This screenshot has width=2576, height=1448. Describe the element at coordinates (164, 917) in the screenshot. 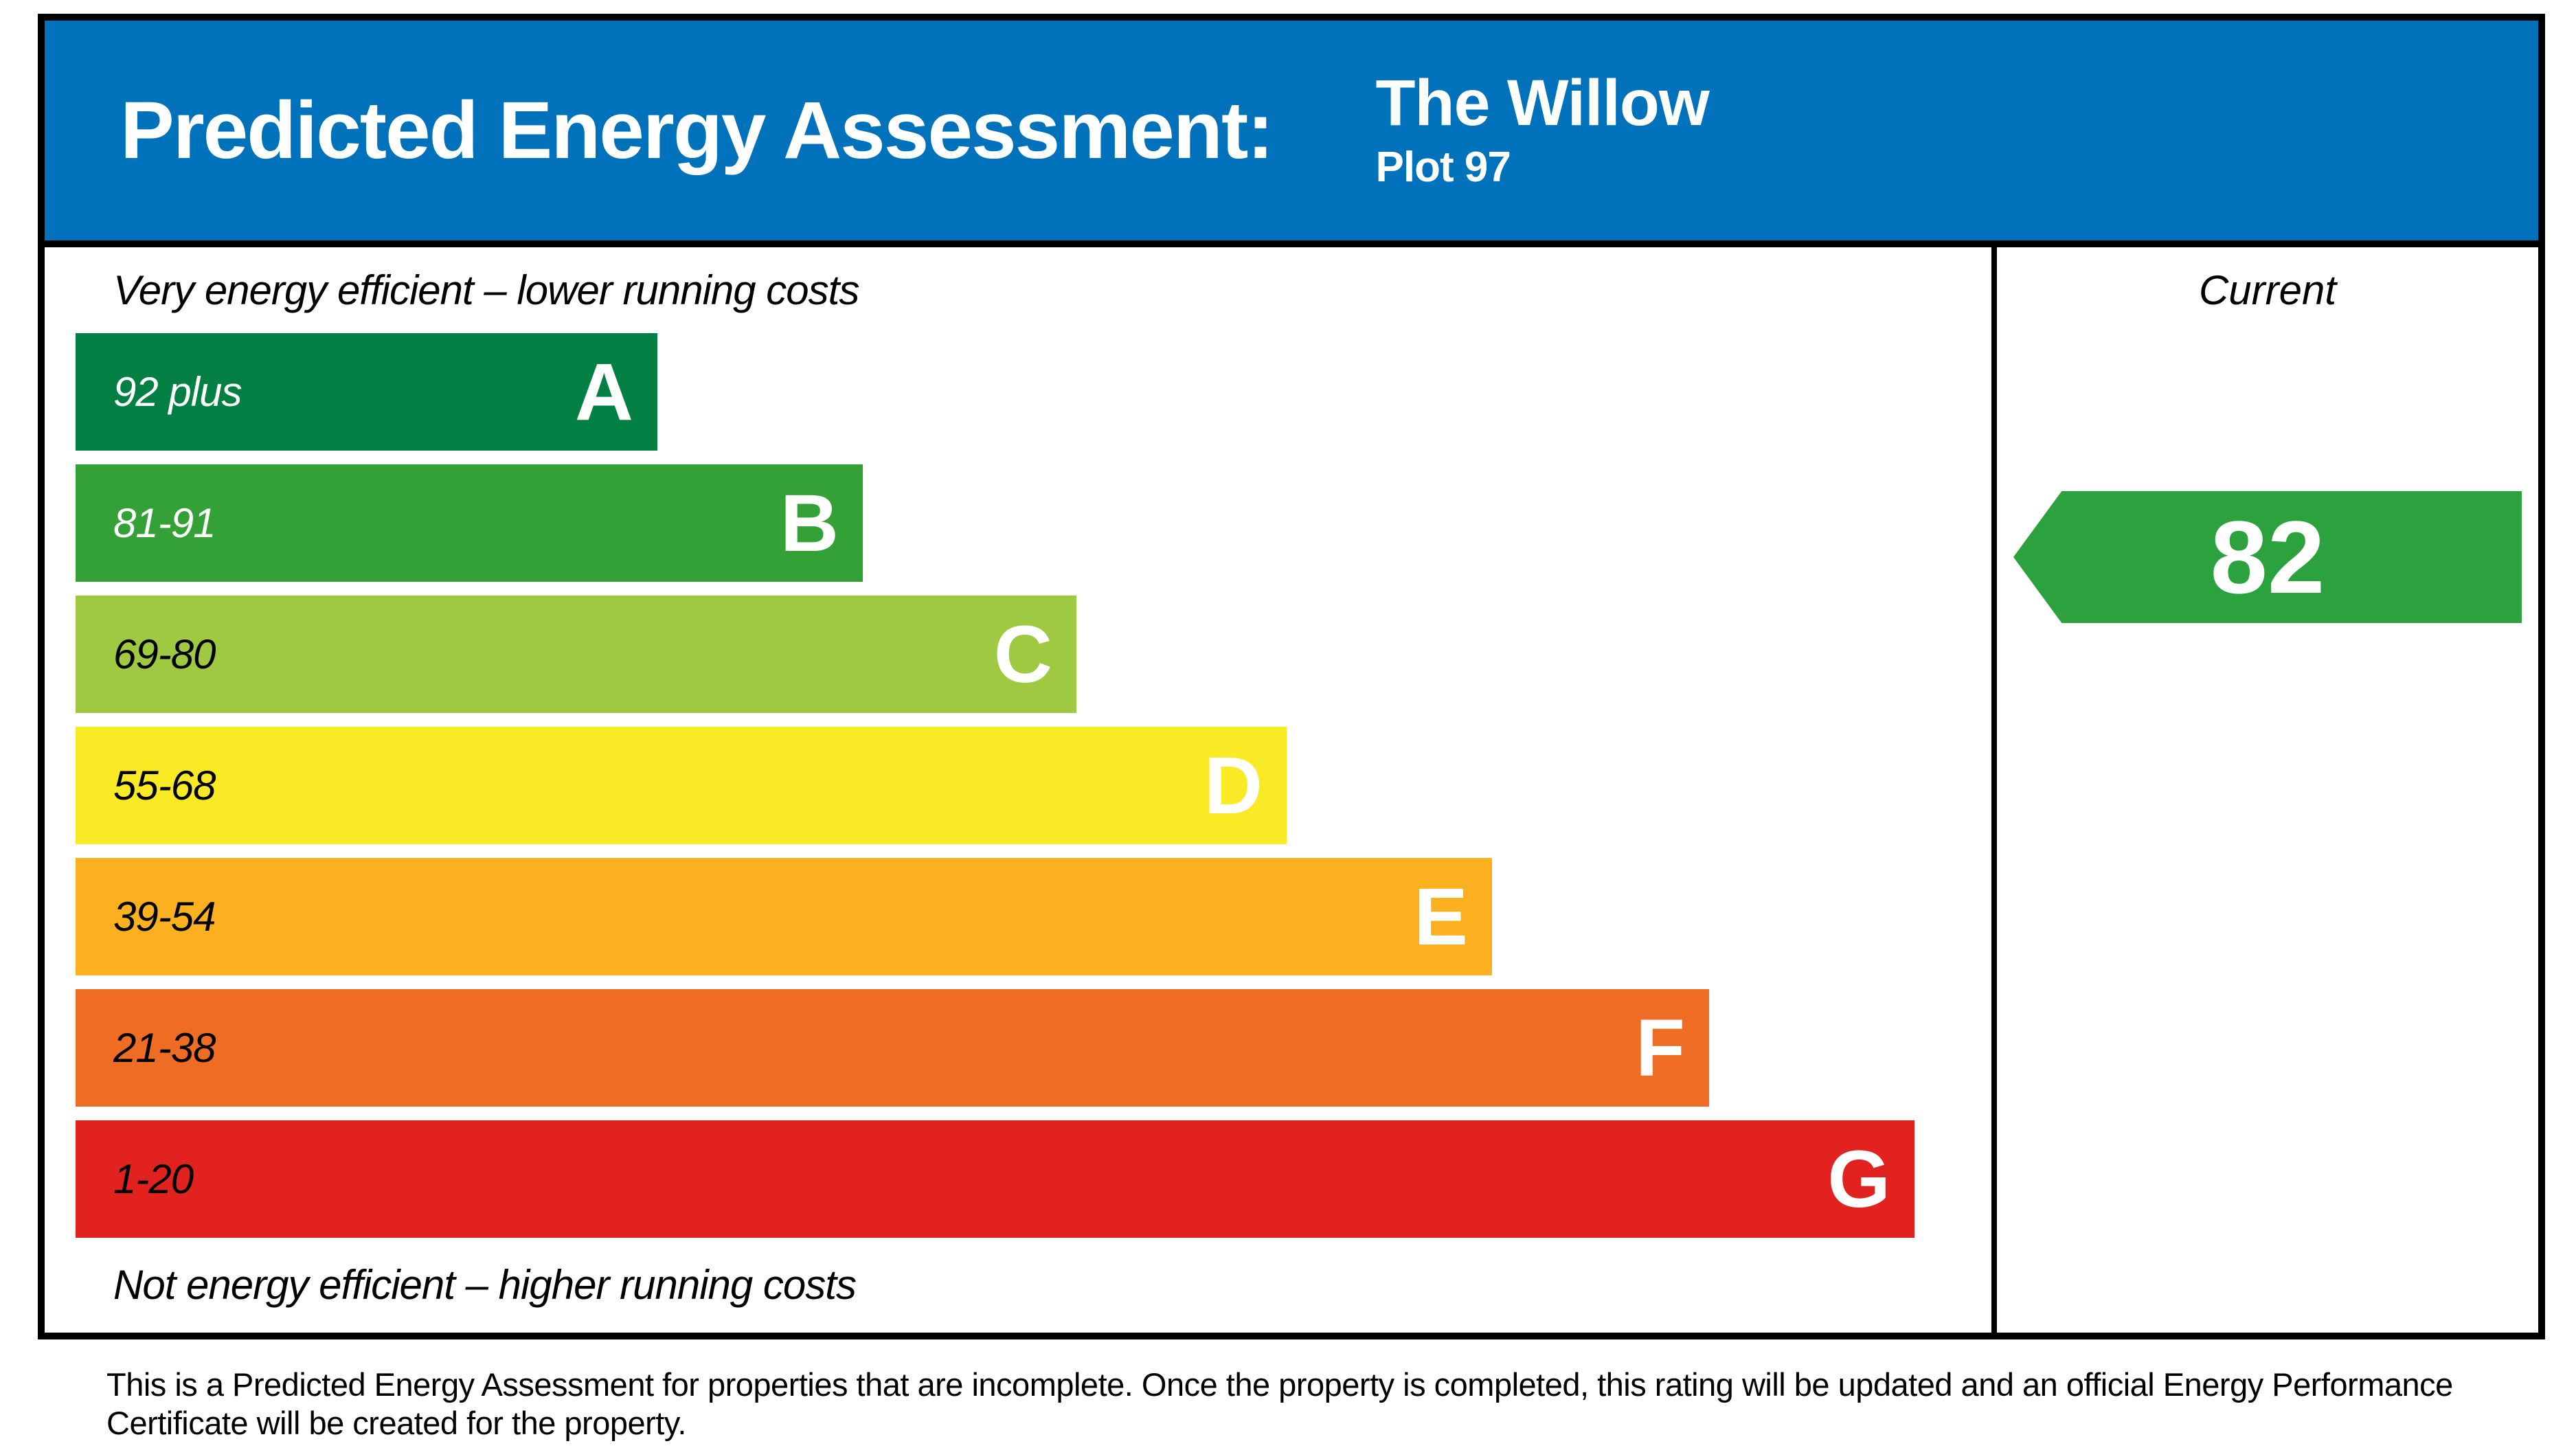

I see `band-range-label: 39-54` at that location.